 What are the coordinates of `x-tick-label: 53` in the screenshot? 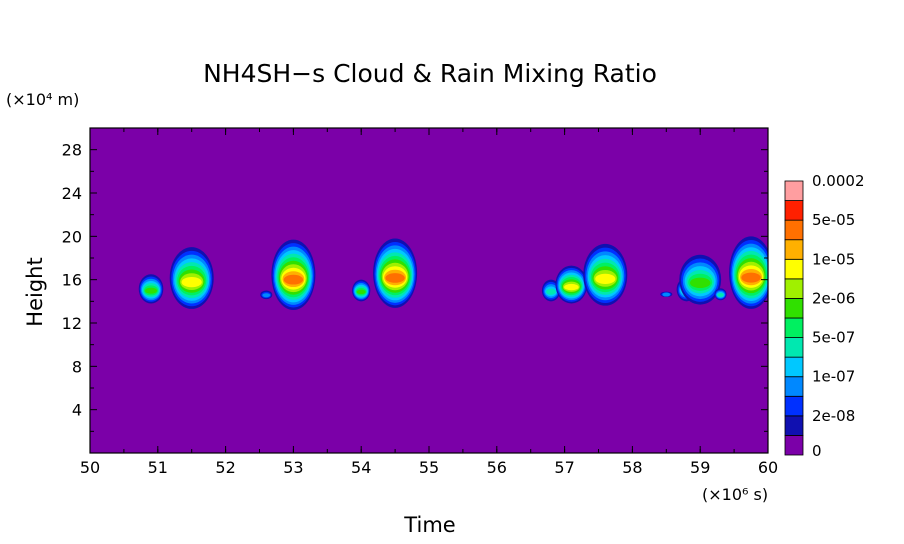 It's located at (293, 467).